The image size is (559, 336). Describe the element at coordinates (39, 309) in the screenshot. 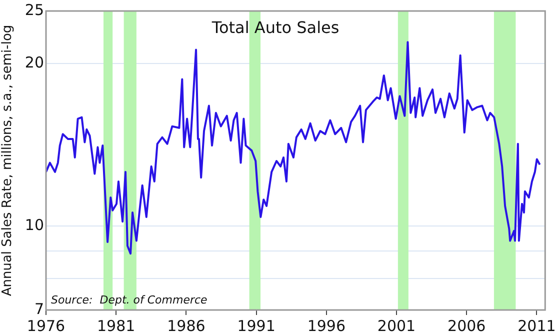

I see `y-tick-label: 7` at that location.